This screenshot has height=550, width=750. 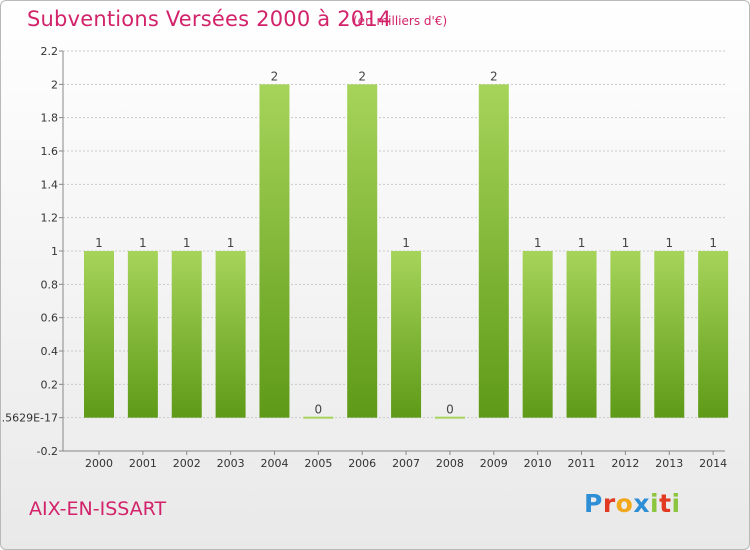 What do you see at coordinates (625, 463) in the screenshot?
I see `x-tick-label: 2012` at bounding box center [625, 463].